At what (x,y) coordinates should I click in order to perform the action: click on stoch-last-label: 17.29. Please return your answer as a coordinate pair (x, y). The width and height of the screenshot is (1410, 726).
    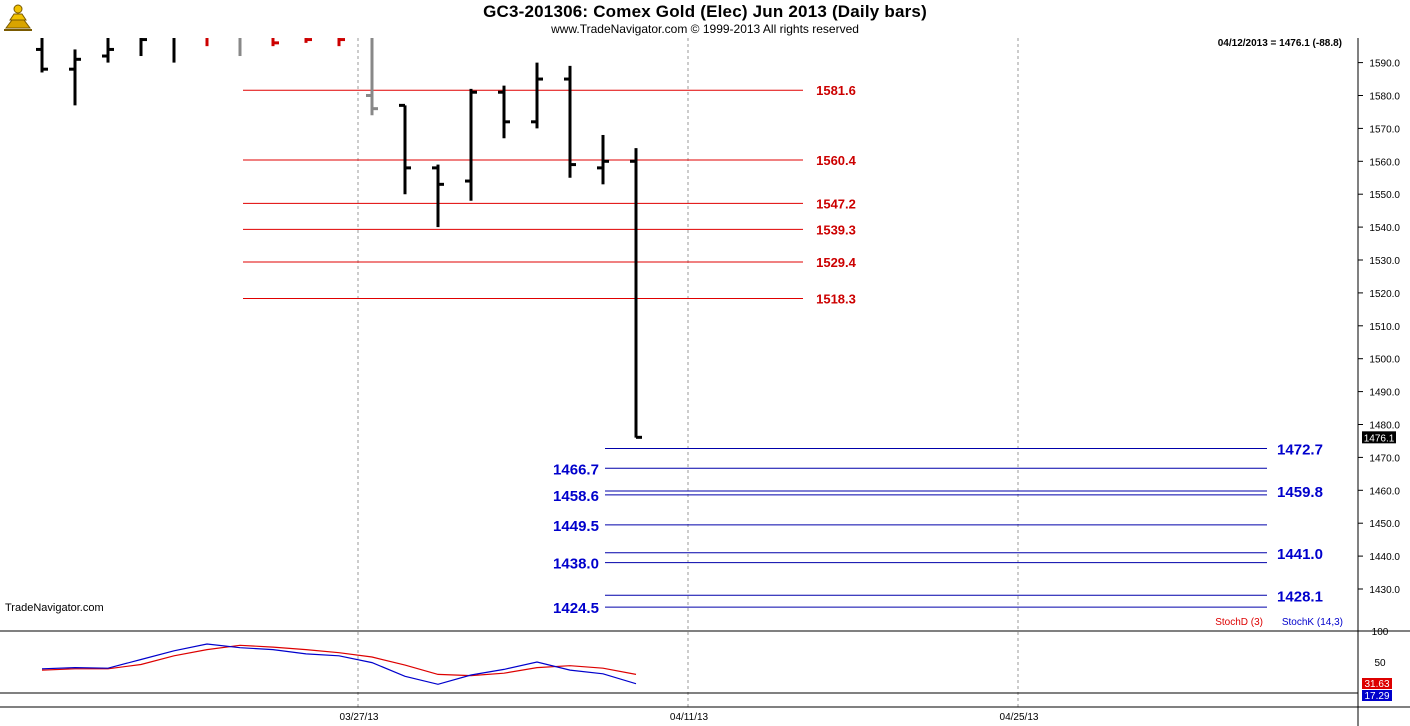
    Looking at the image, I should click on (1376, 696).